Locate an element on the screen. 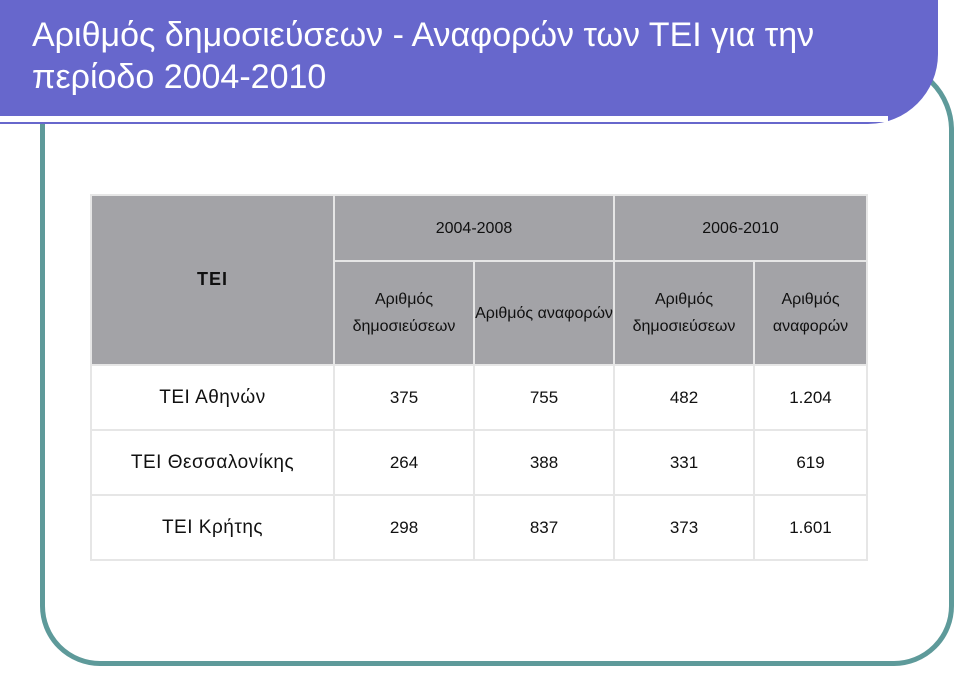 The height and width of the screenshot is (676, 960). table-cell: 375 is located at coordinates (404, 397).